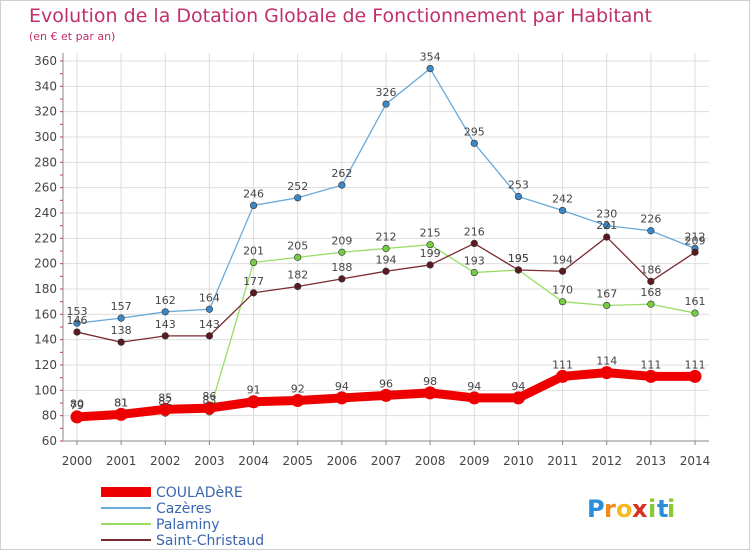 Image resolution: width=750 pixels, height=550 pixels. Describe the element at coordinates (45, 340) in the screenshot. I see `y-tick-label: 140` at that location.